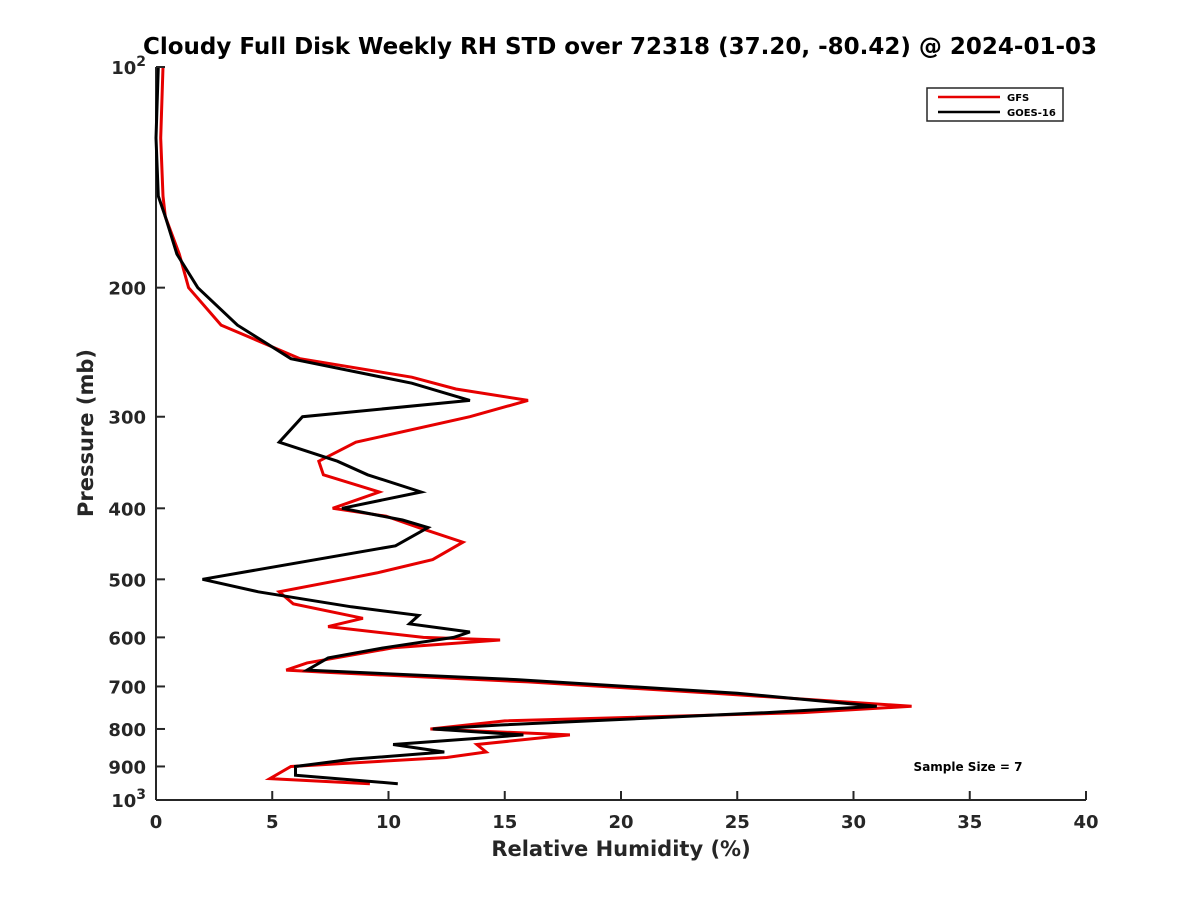 Image resolution: width=1200 pixels, height=900 pixels. Describe the element at coordinates (969, 822) in the screenshot. I see `x-tick-label-35: 35` at that location.